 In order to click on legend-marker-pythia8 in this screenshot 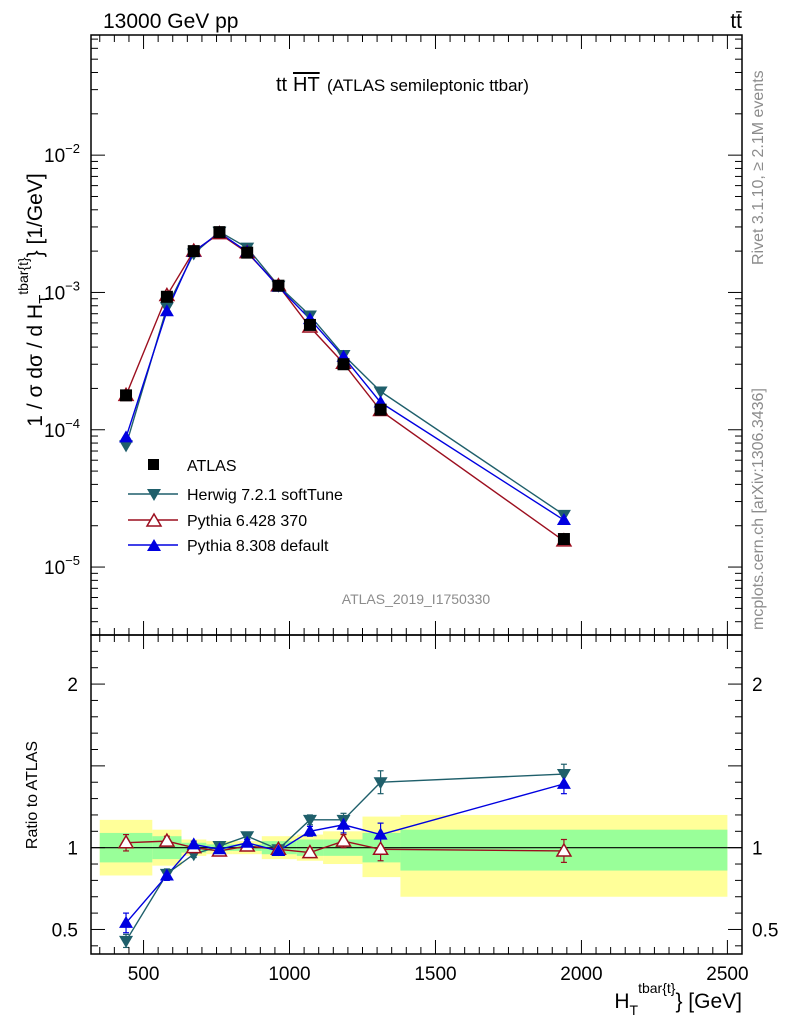, I will do `click(154, 545)`.